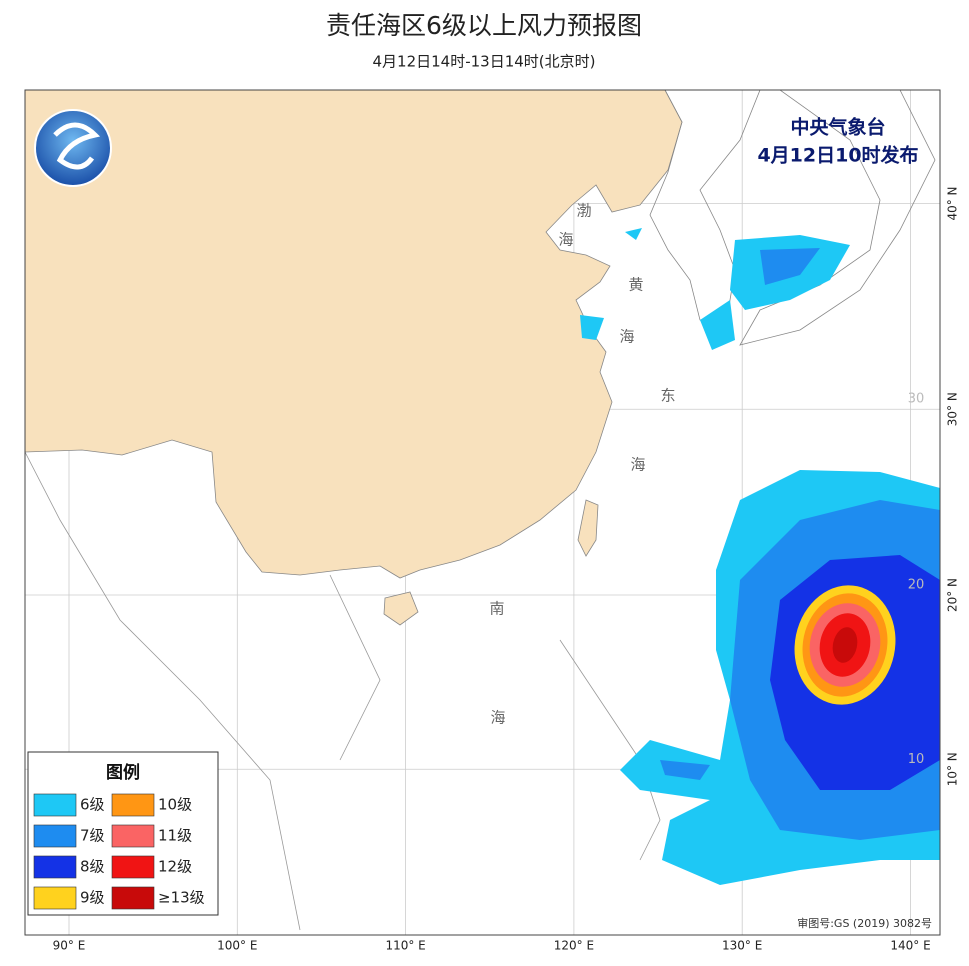 The width and height of the screenshot is (969, 966). What do you see at coordinates (496, 609) in the screenshot?
I see `sea-label: 南` at bounding box center [496, 609].